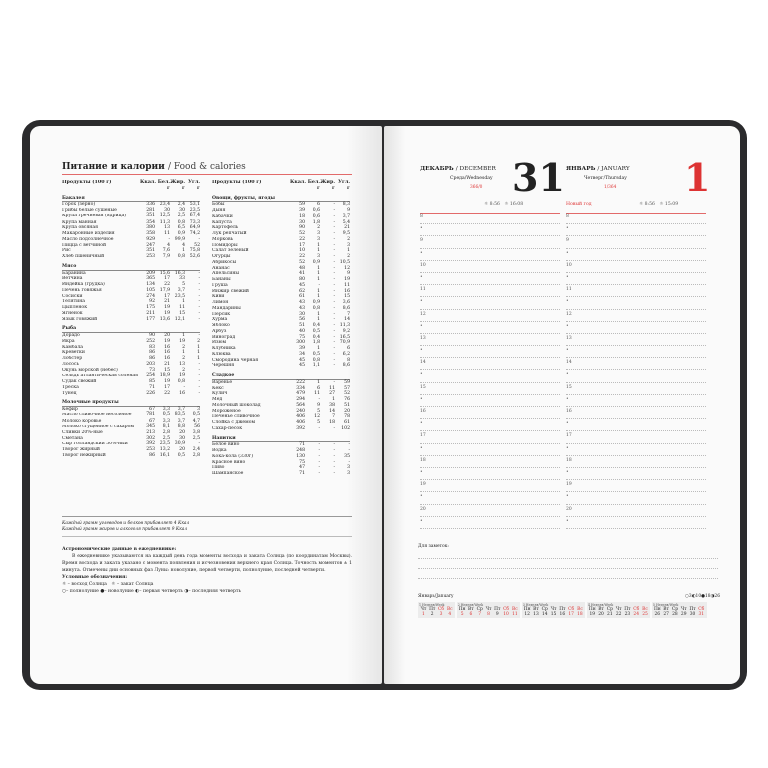  Describe the element at coordinates (488, 614) in the screenshot. I see `calendar-date: 8` at that location.